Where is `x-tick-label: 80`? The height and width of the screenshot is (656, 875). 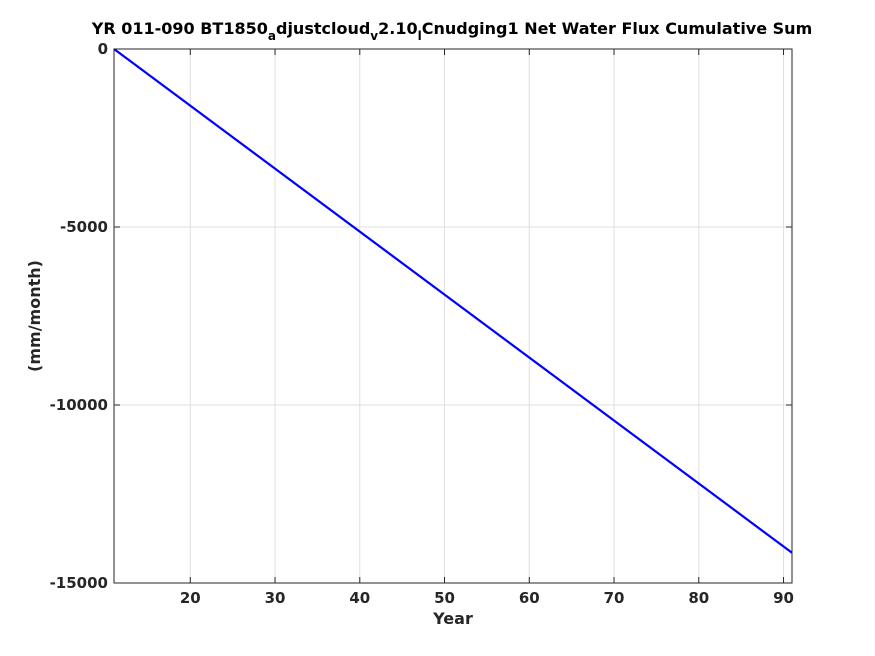
x-tick-label: 80 is located at coordinates (698, 598).